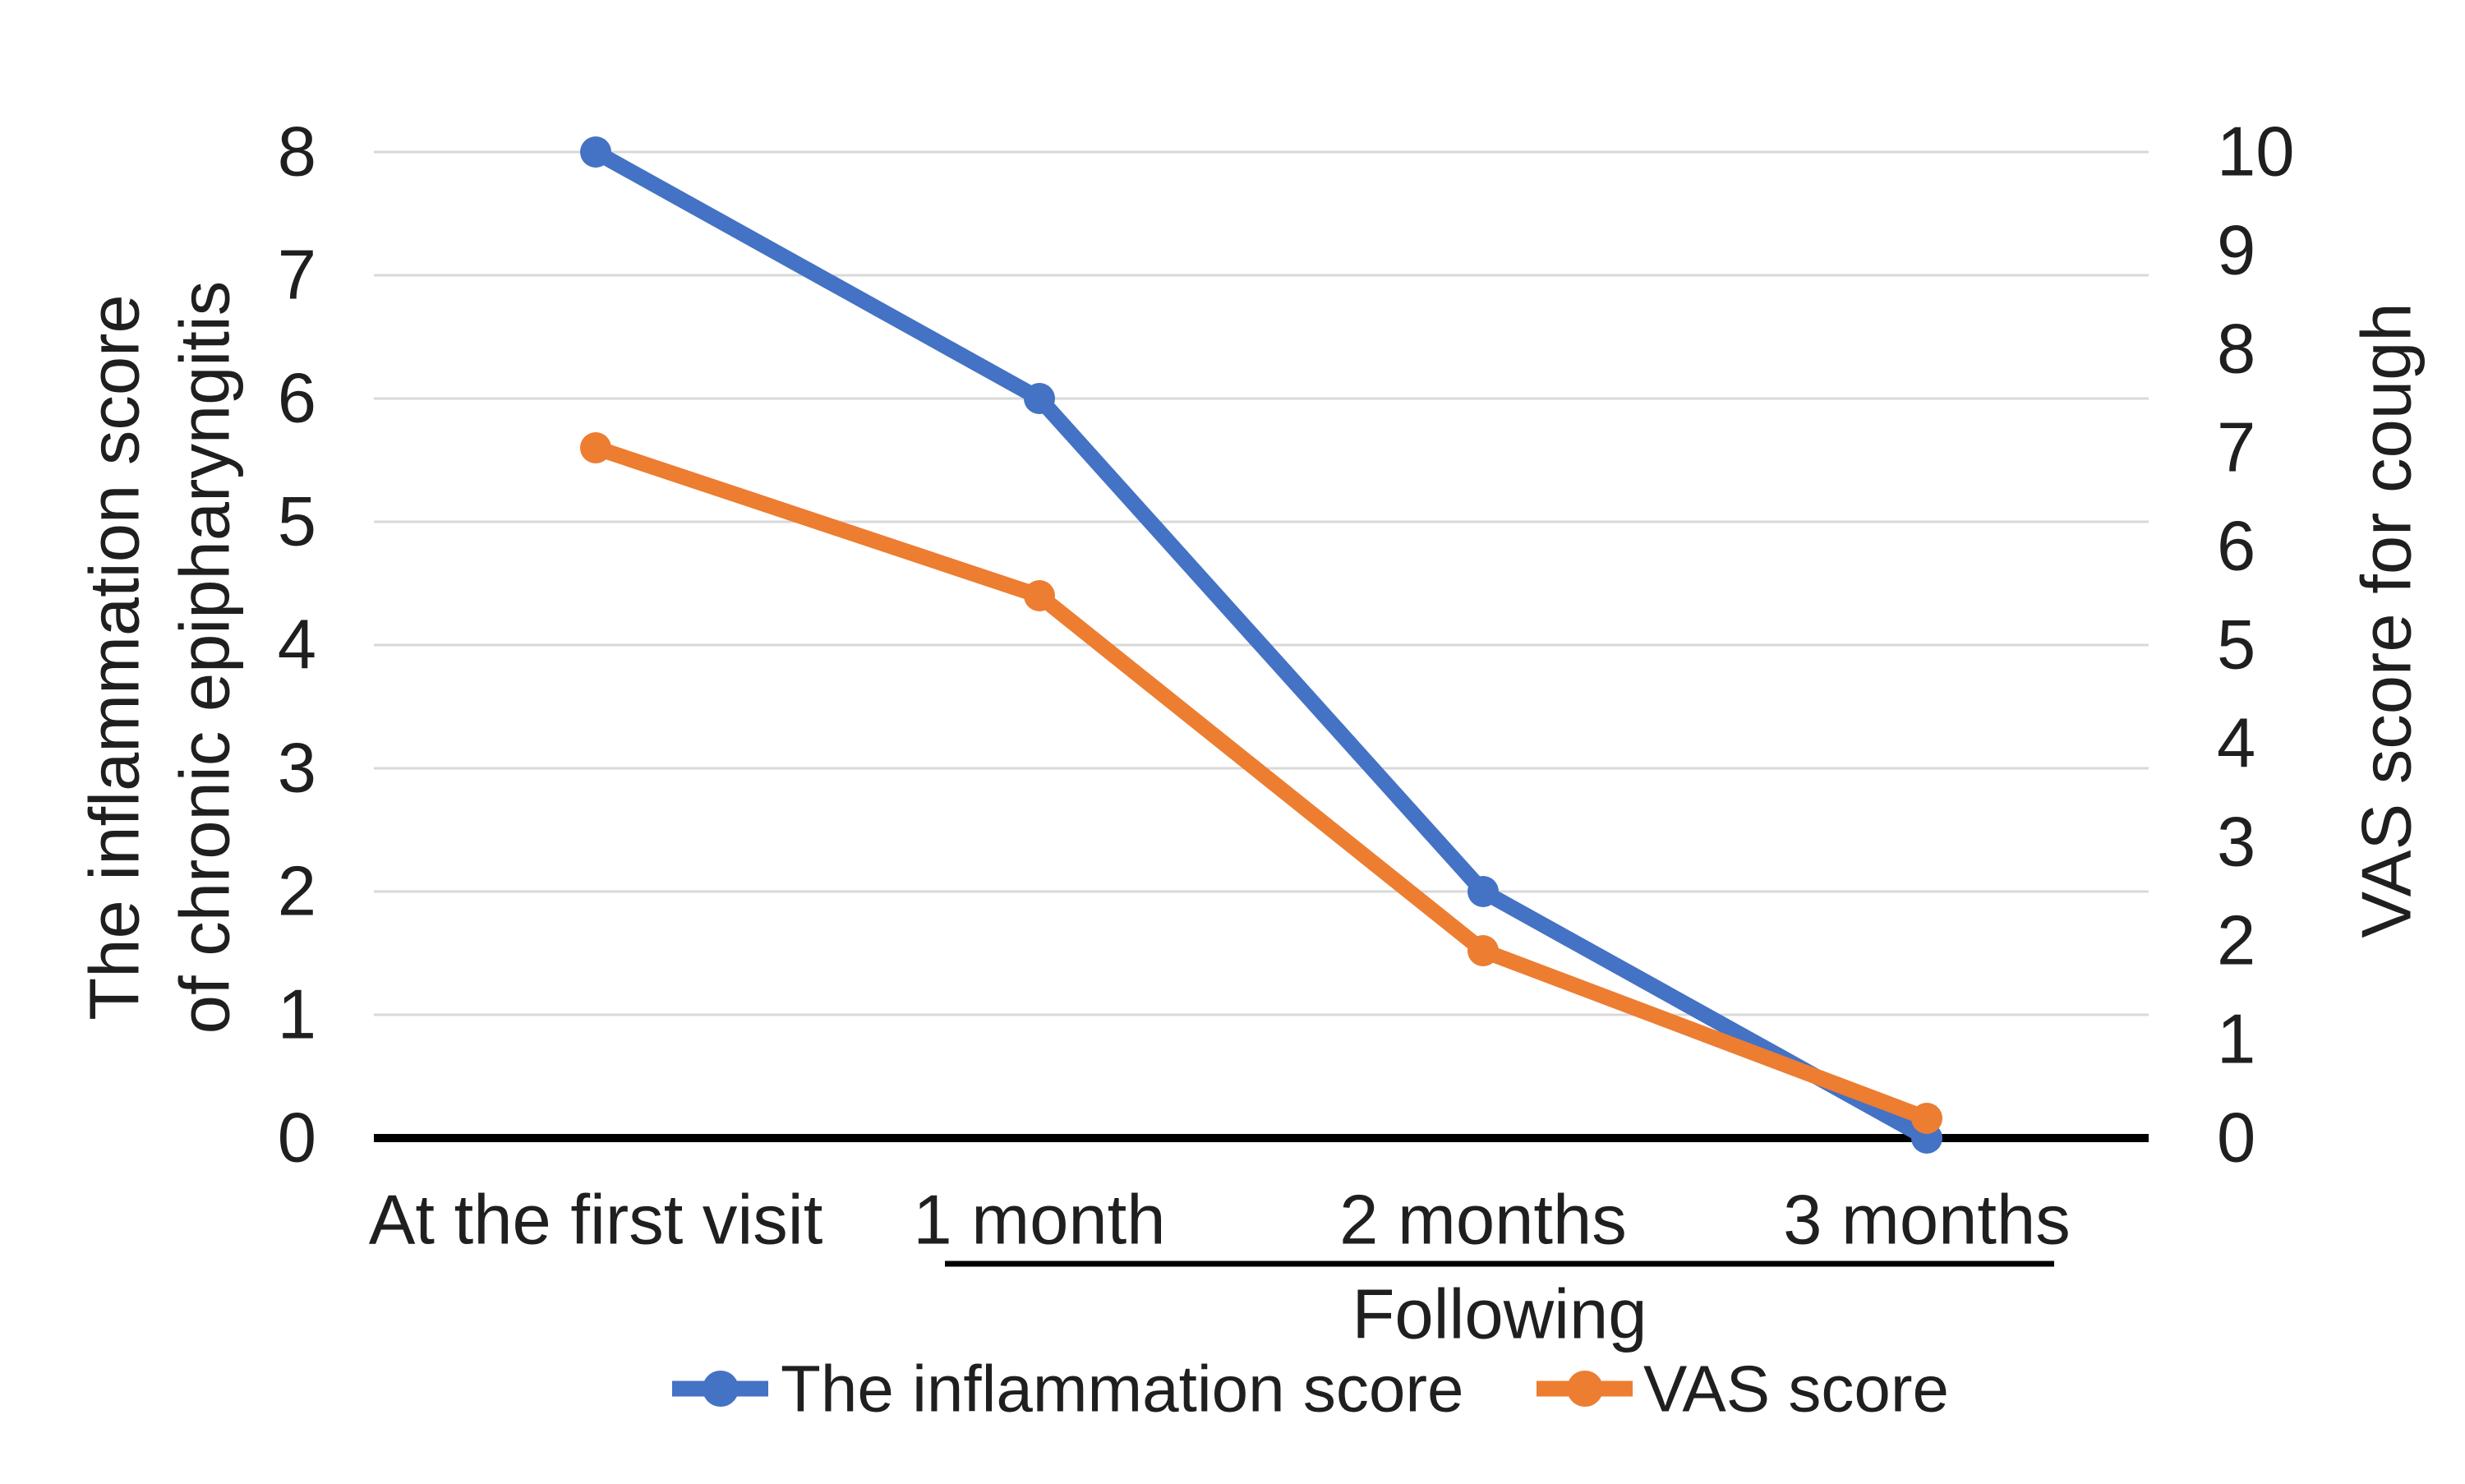 The image size is (2465, 1484). I want to click on legend-item-vas-score: VAS score, so click(1743, 1390).